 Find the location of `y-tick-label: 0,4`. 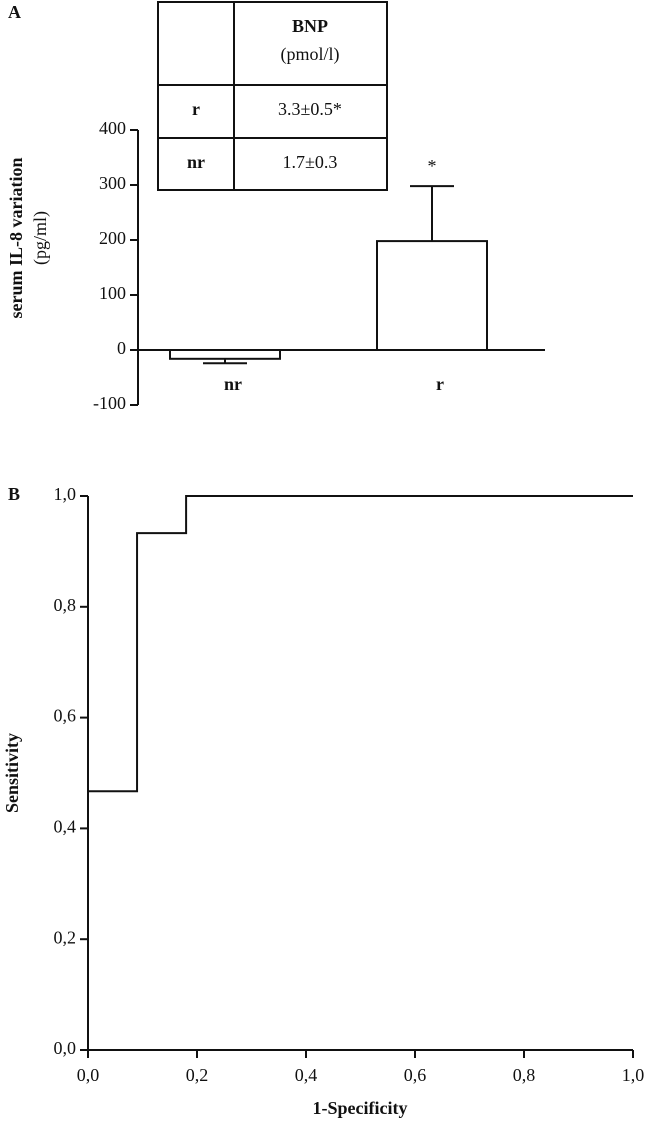

y-tick-label: 0,4 is located at coordinates (65, 827).